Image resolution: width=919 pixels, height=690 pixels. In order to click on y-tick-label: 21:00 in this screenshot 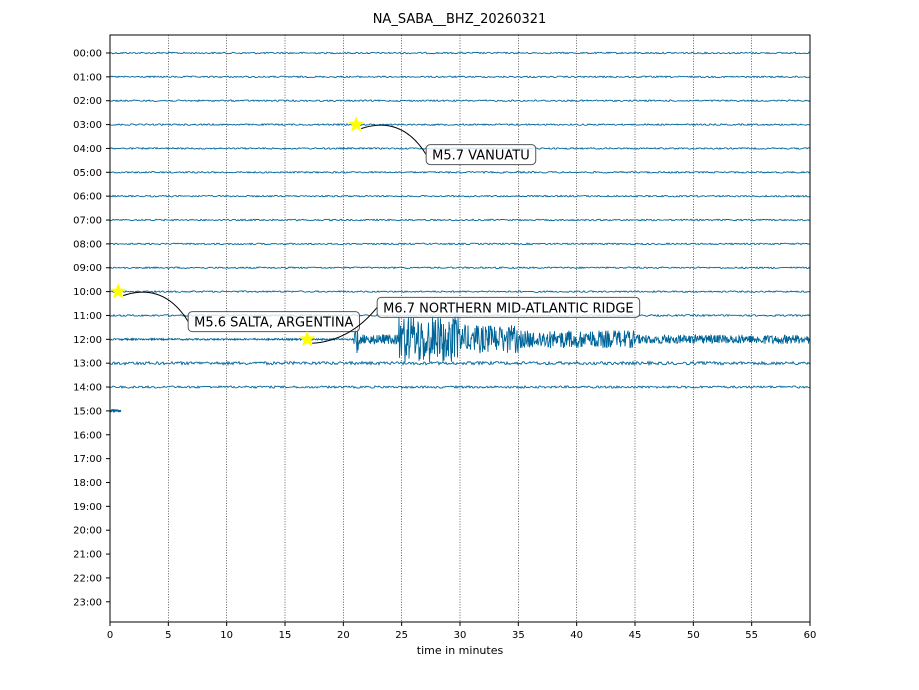, I will do `click(87, 555)`.